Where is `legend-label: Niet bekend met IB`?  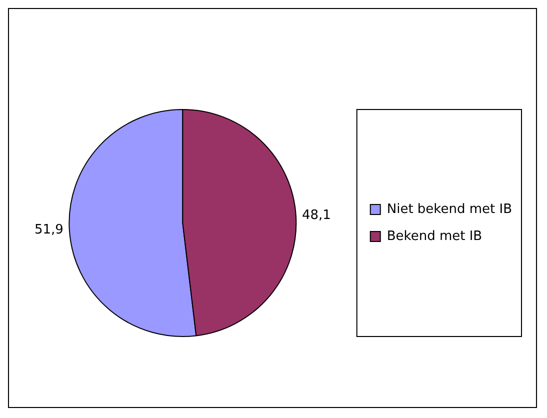 legend-label: Niet bekend met IB is located at coordinates (449, 209).